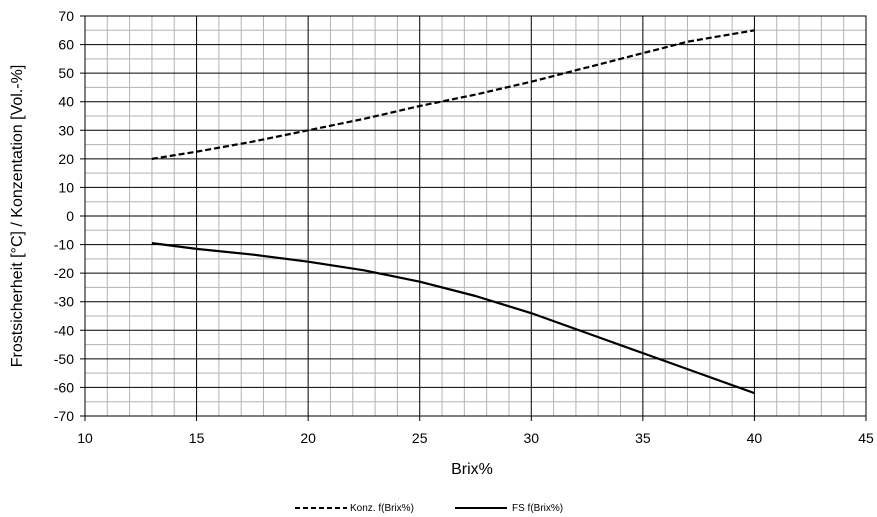 This screenshot has width=877, height=517. What do you see at coordinates (308, 438) in the screenshot?
I see `x-tick-label: 20` at bounding box center [308, 438].